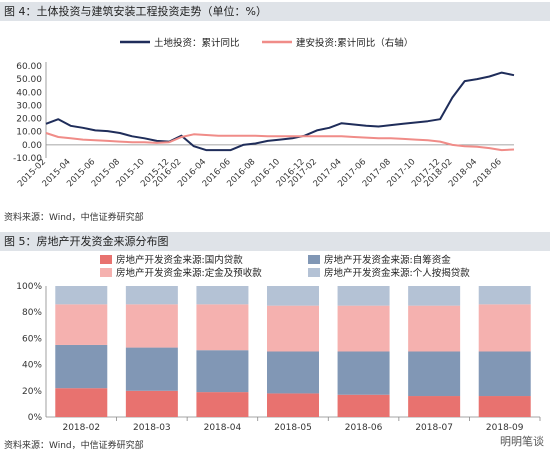 This screenshot has width=550, height=455. What do you see at coordinates (81, 428) in the screenshot?
I see `x-tick-label: 2018-02` at bounding box center [81, 428].